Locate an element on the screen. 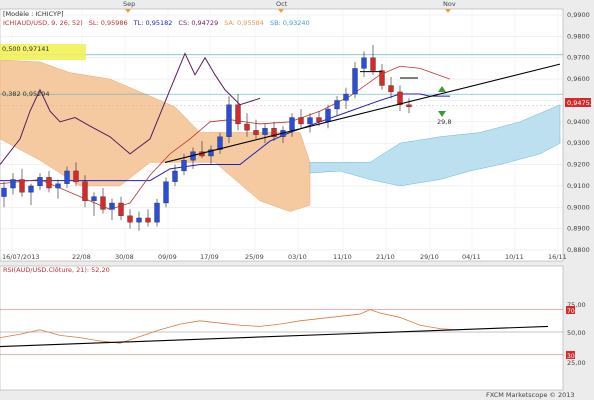  rsi-trend-line is located at coordinates (274, 336).